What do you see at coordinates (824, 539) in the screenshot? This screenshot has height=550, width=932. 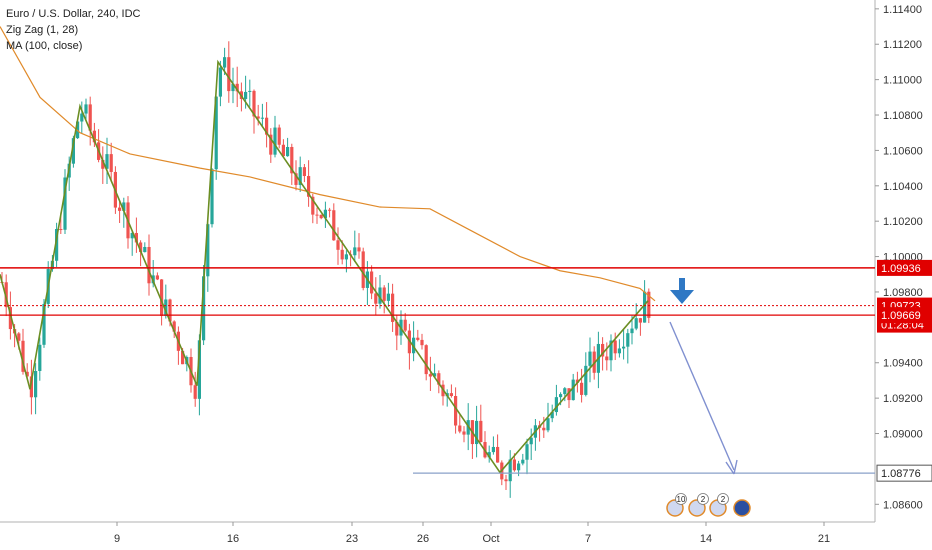 I see `date-tick-label: 21` at bounding box center [824, 539].